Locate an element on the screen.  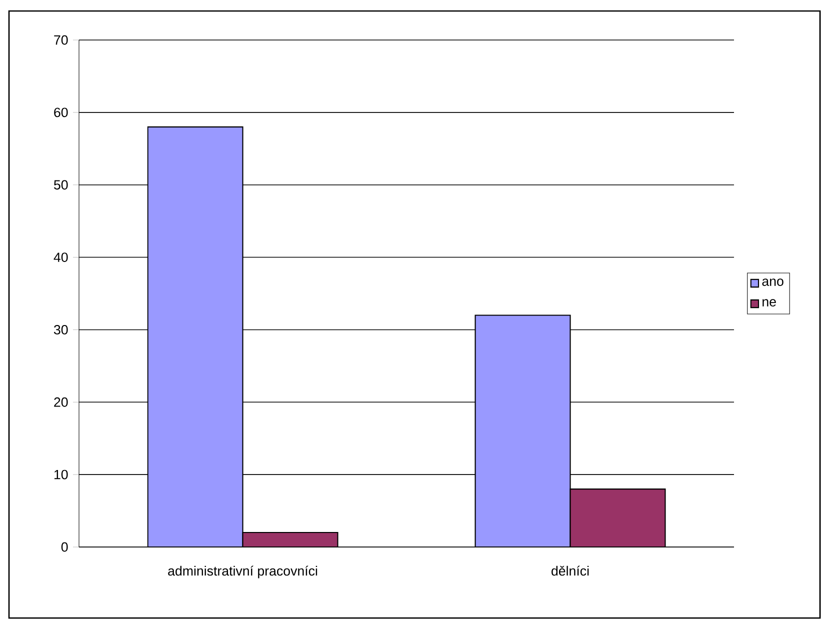
y-tick-label: 20 is located at coordinates (61, 402).